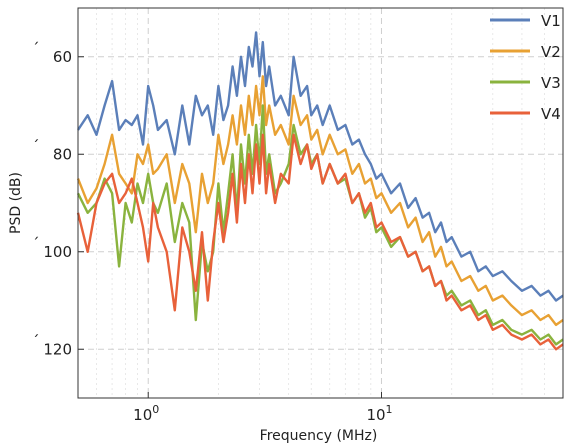 Image resolution: width=565 pixels, height=446 pixels. What do you see at coordinates (551, 52) in the screenshot?
I see `legend-label-v2: V2` at bounding box center [551, 52].